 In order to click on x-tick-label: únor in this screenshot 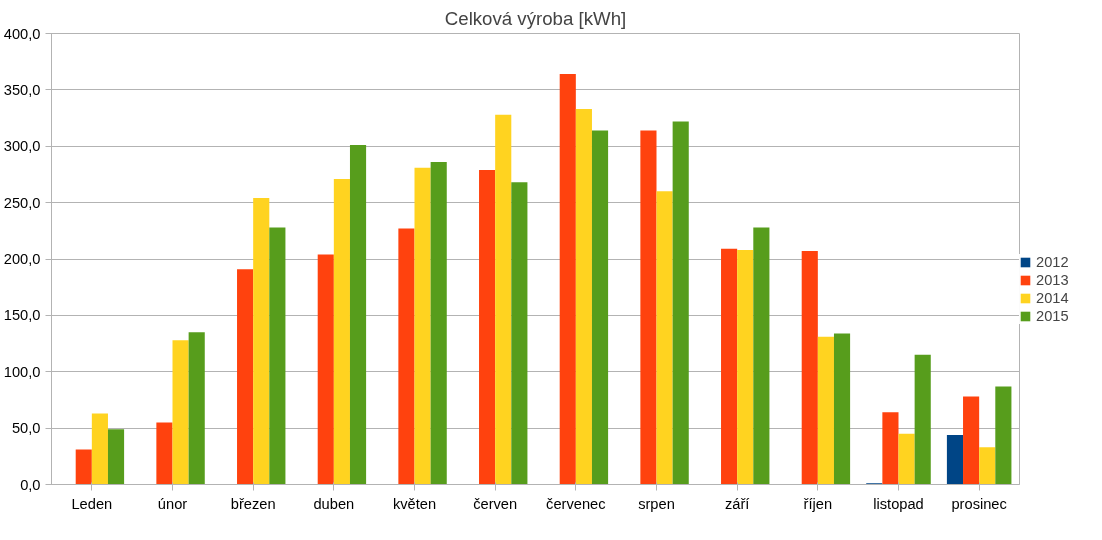, I will do `click(172, 503)`.